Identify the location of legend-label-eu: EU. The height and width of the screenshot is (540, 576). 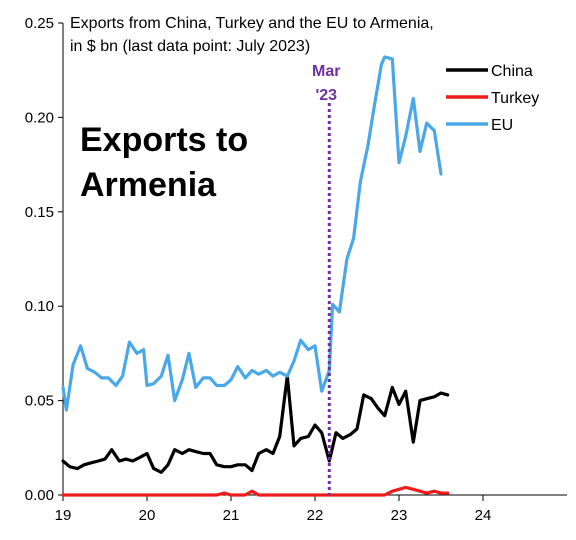
(502, 125).